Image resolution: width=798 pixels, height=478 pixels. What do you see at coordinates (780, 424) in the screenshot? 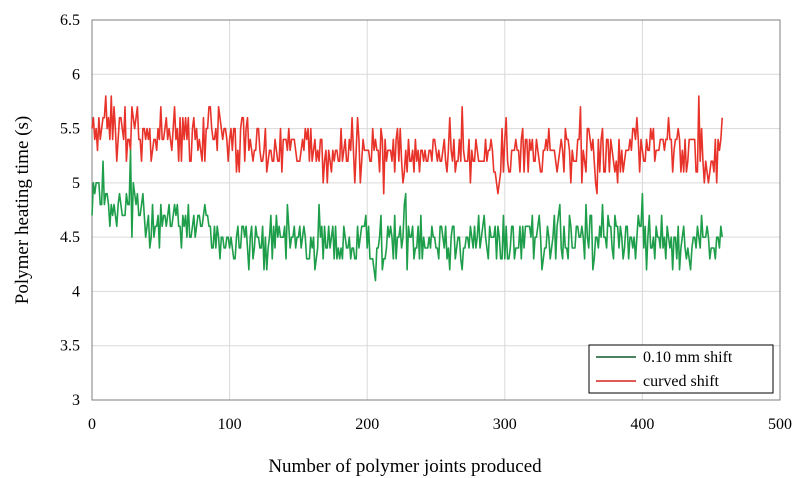
I see `x-tick-label: 500` at bounding box center [780, 424].